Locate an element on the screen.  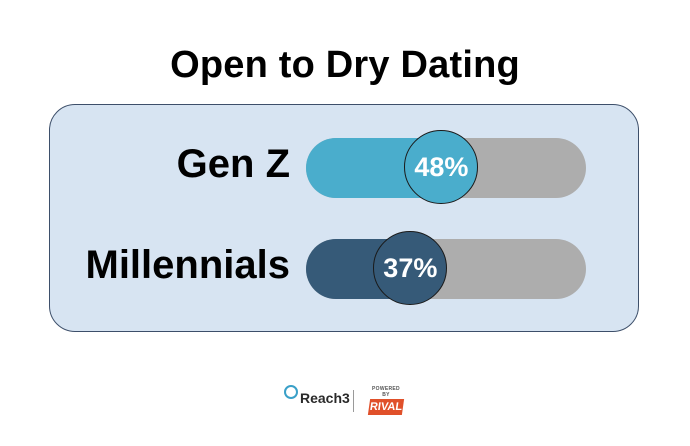
powered-by-text: POWERED BY is located at coordinates (386, 392).